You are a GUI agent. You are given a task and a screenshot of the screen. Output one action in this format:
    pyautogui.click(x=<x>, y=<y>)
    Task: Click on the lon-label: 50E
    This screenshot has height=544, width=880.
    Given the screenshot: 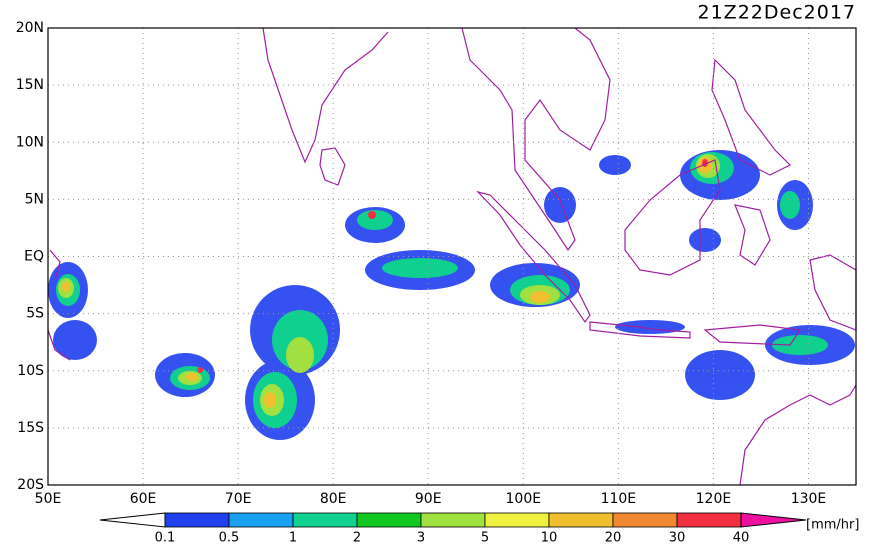 What is the action you would take?
    pyautogui.click(x=48, y=499)
    